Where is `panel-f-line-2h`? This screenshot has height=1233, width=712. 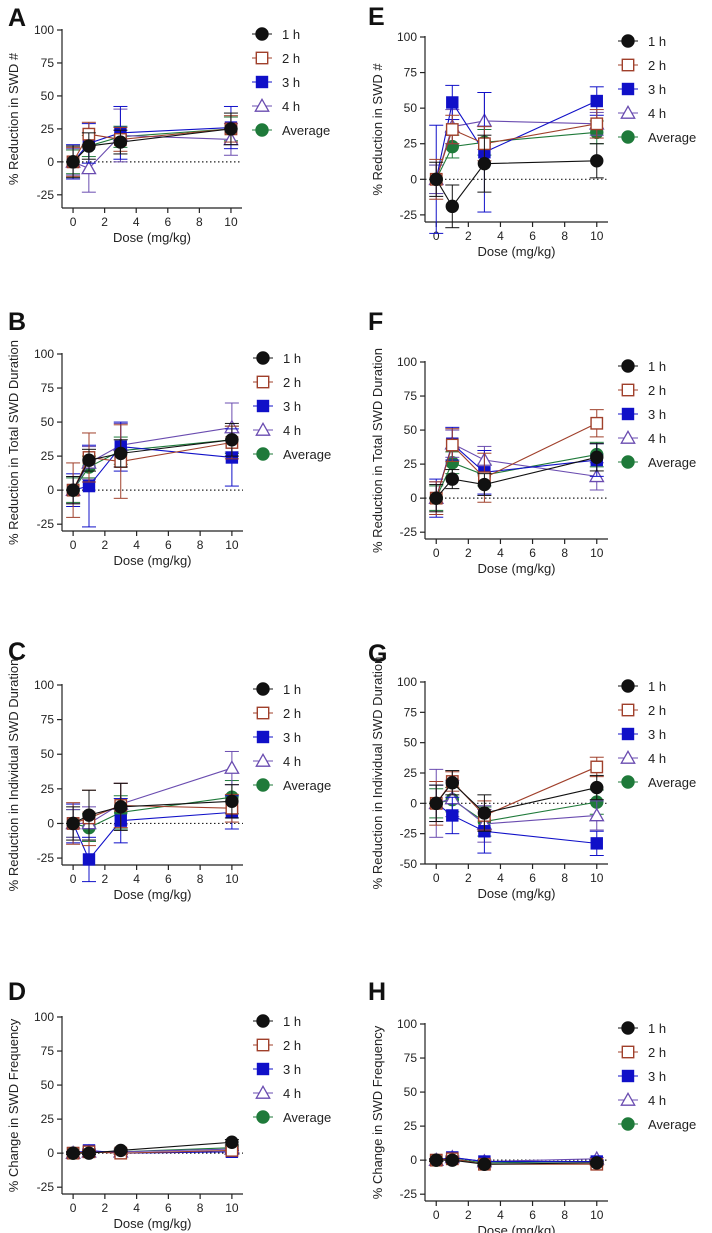 panel-f-line-2h is located at coordinates (516, 460).